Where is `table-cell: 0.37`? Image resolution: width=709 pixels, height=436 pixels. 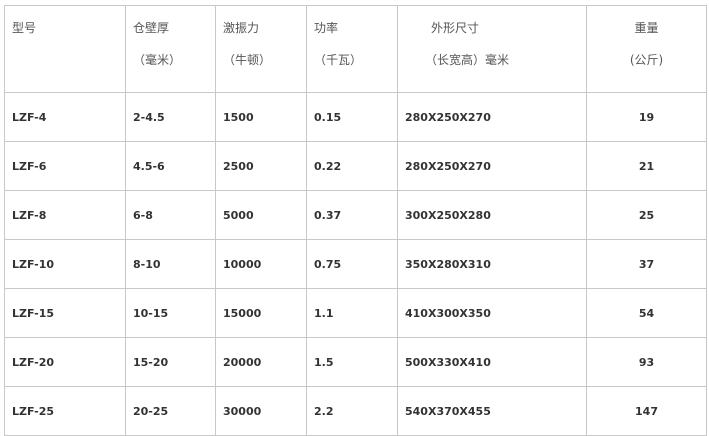
table-cell: 0.37 is located at coordinates (352, 215).